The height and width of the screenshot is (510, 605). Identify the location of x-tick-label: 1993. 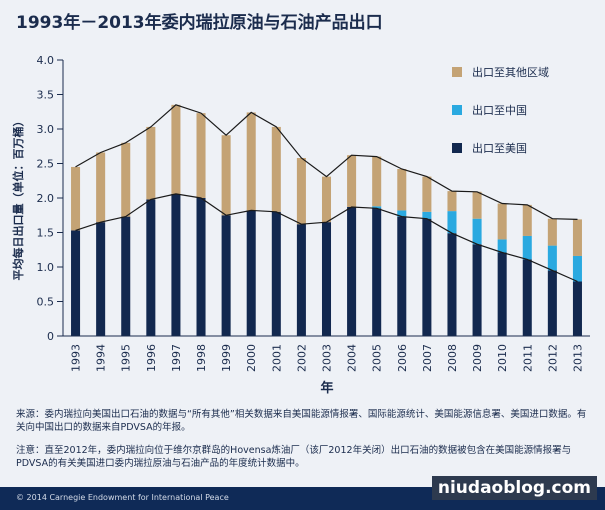
(76, 358).